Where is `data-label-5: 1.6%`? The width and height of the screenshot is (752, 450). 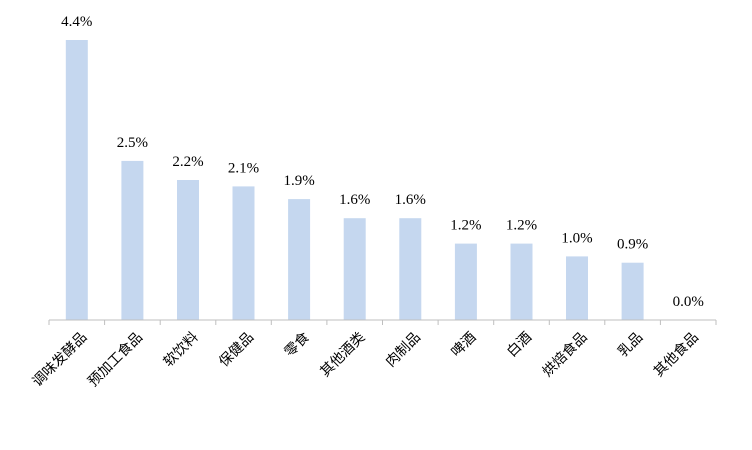
data-label-5: 1.6% is located at coordinates (354, 200).